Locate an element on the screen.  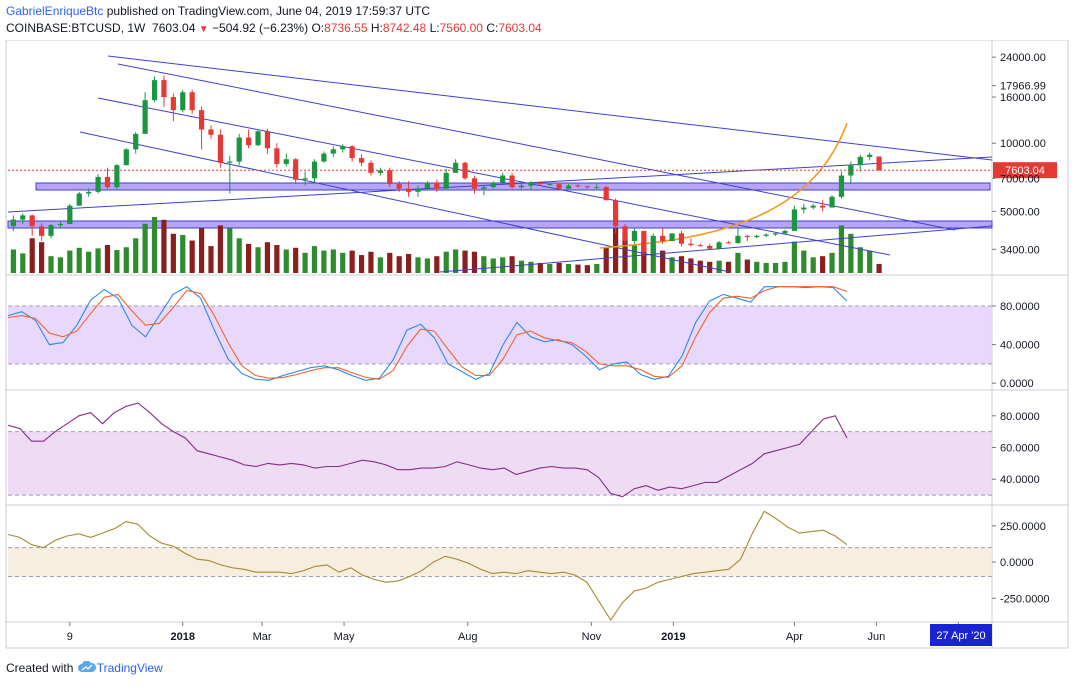
time-tick-label: 2019 is located at coordinates (673, 637).